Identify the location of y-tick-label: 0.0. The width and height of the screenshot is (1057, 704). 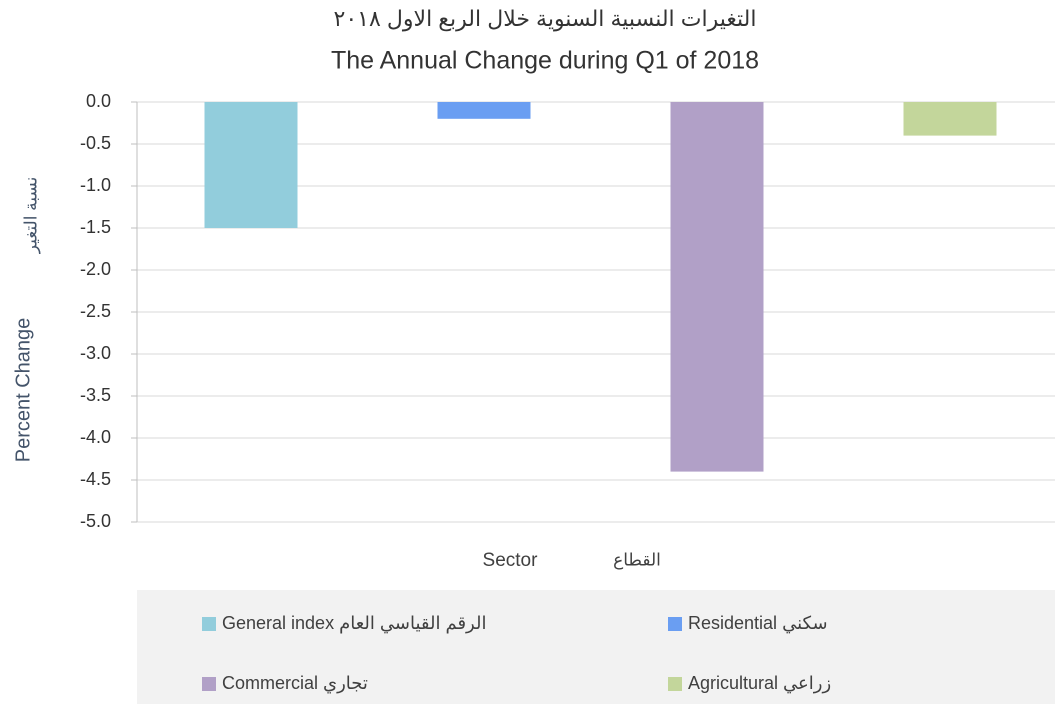
(98, 101).